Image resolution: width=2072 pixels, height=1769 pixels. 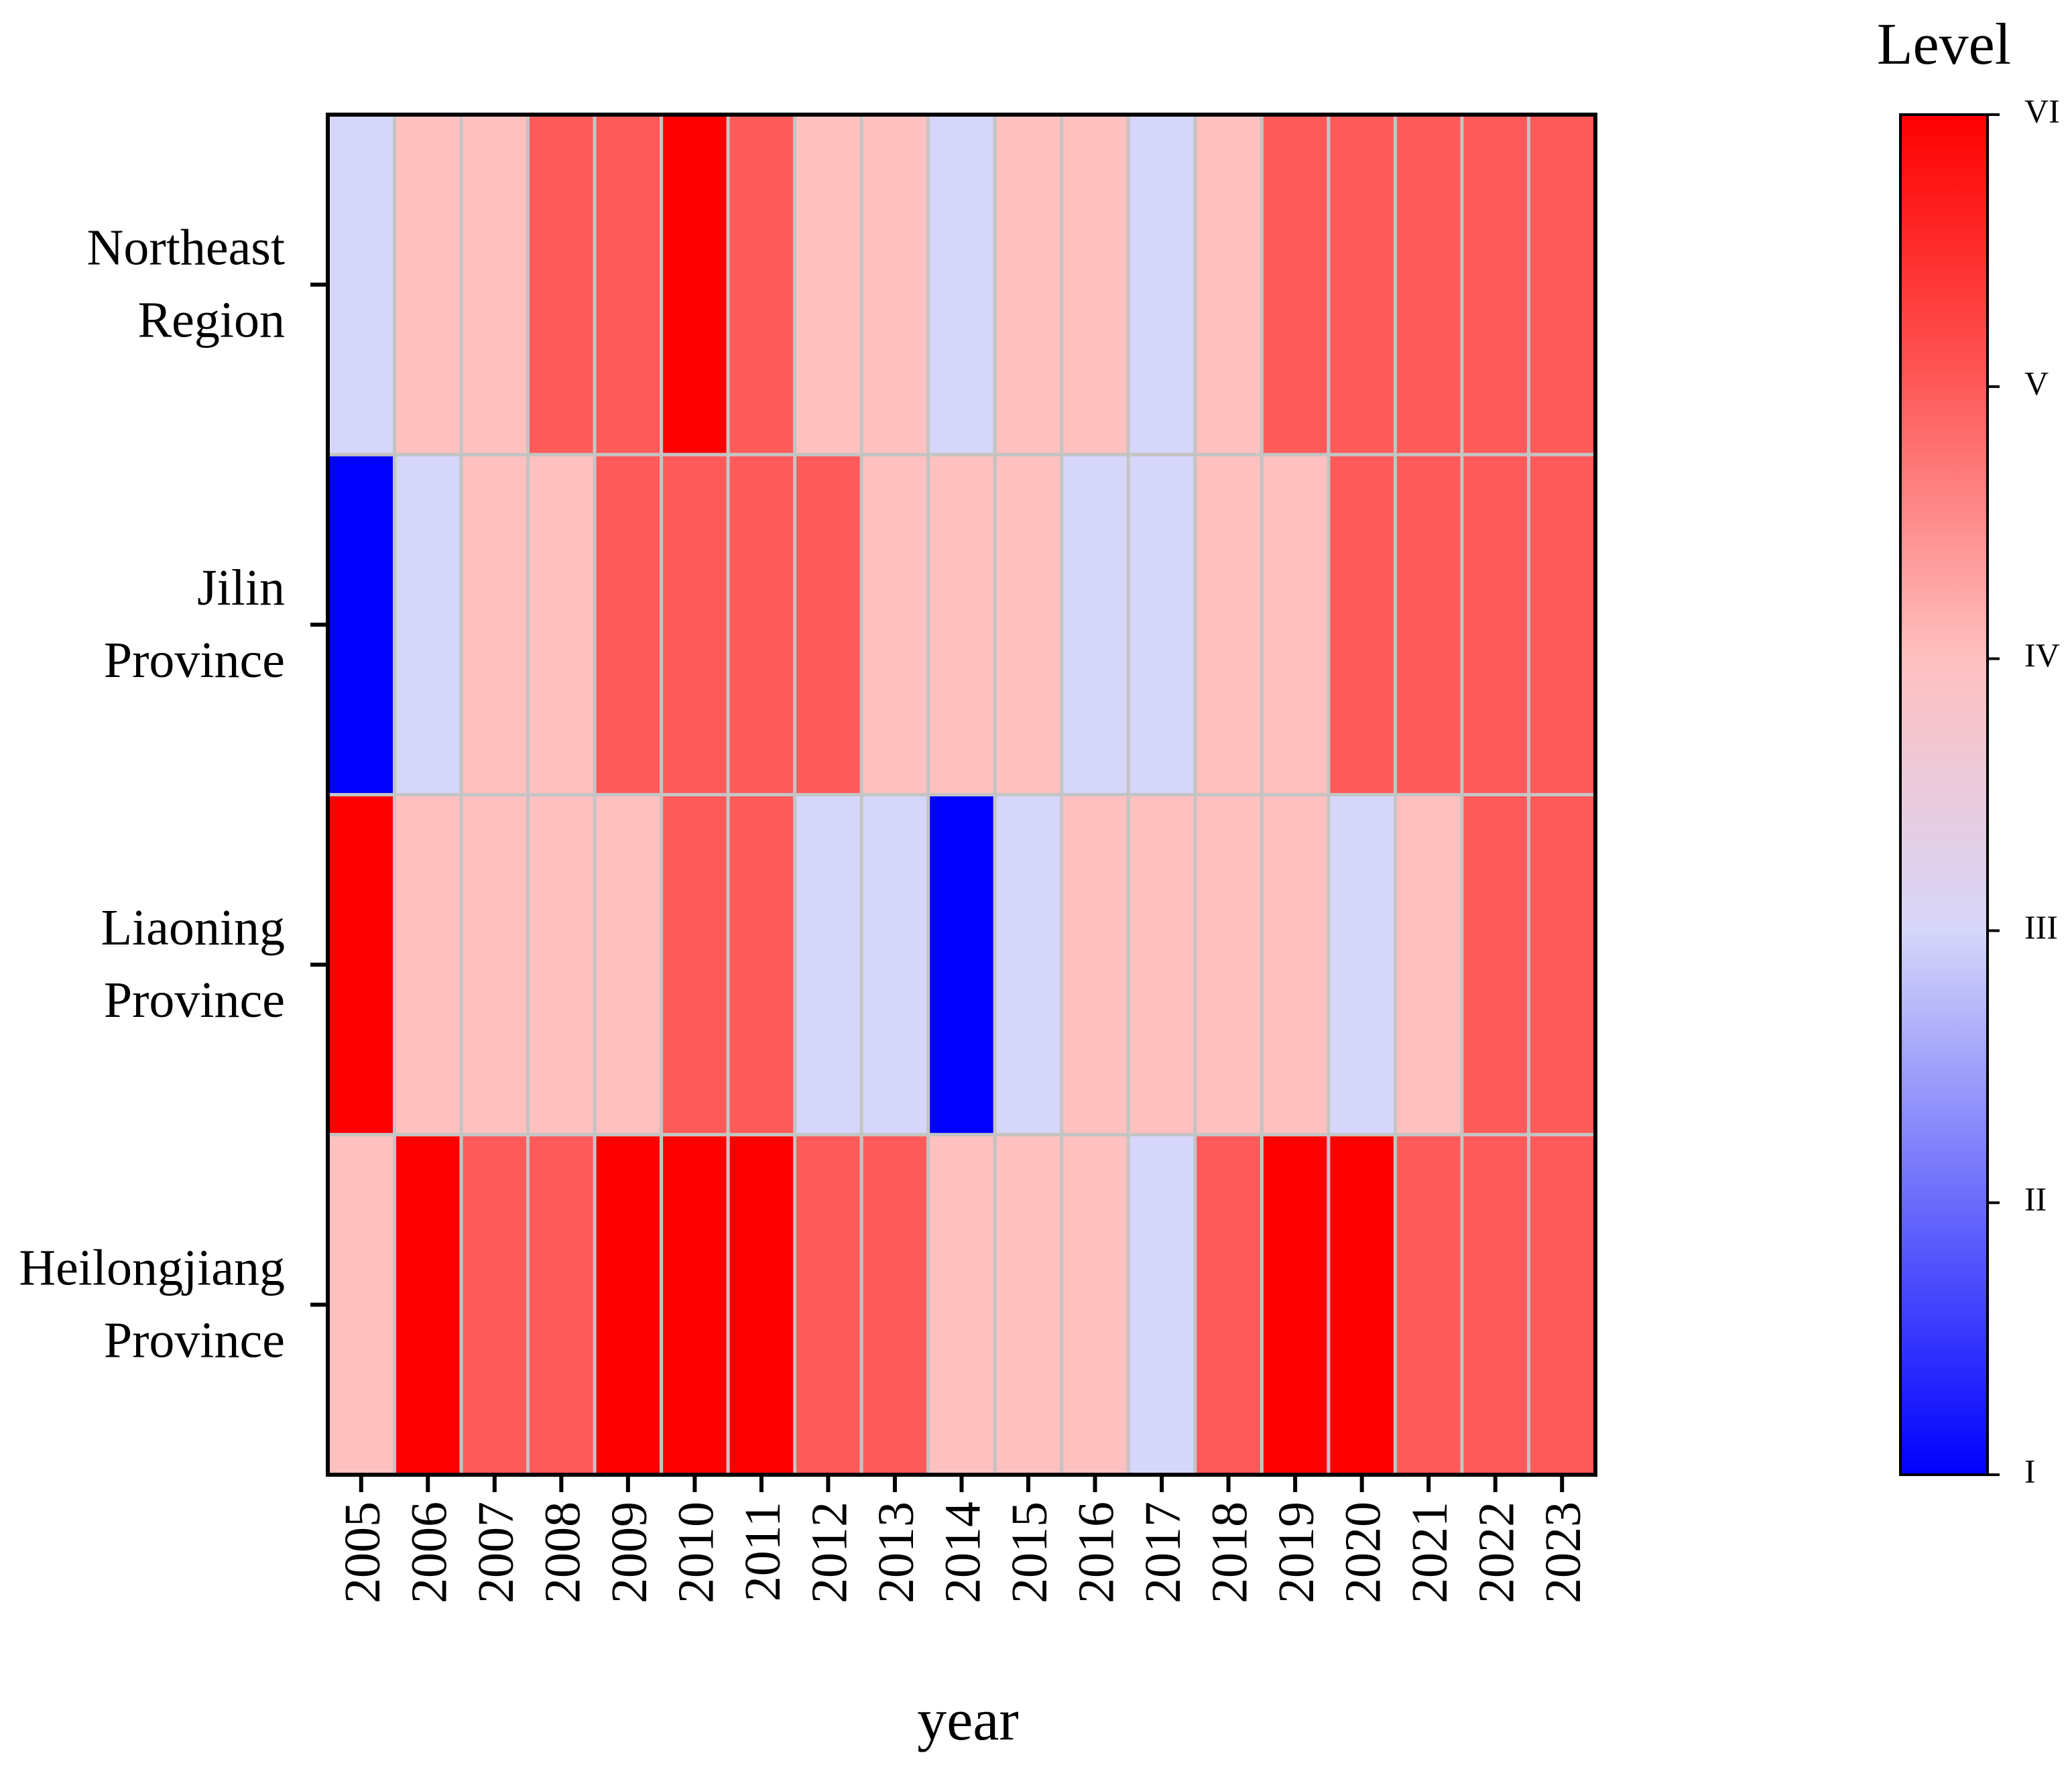 I want to click on colorbar-tick-label: V, so click(x=2036, y=383).